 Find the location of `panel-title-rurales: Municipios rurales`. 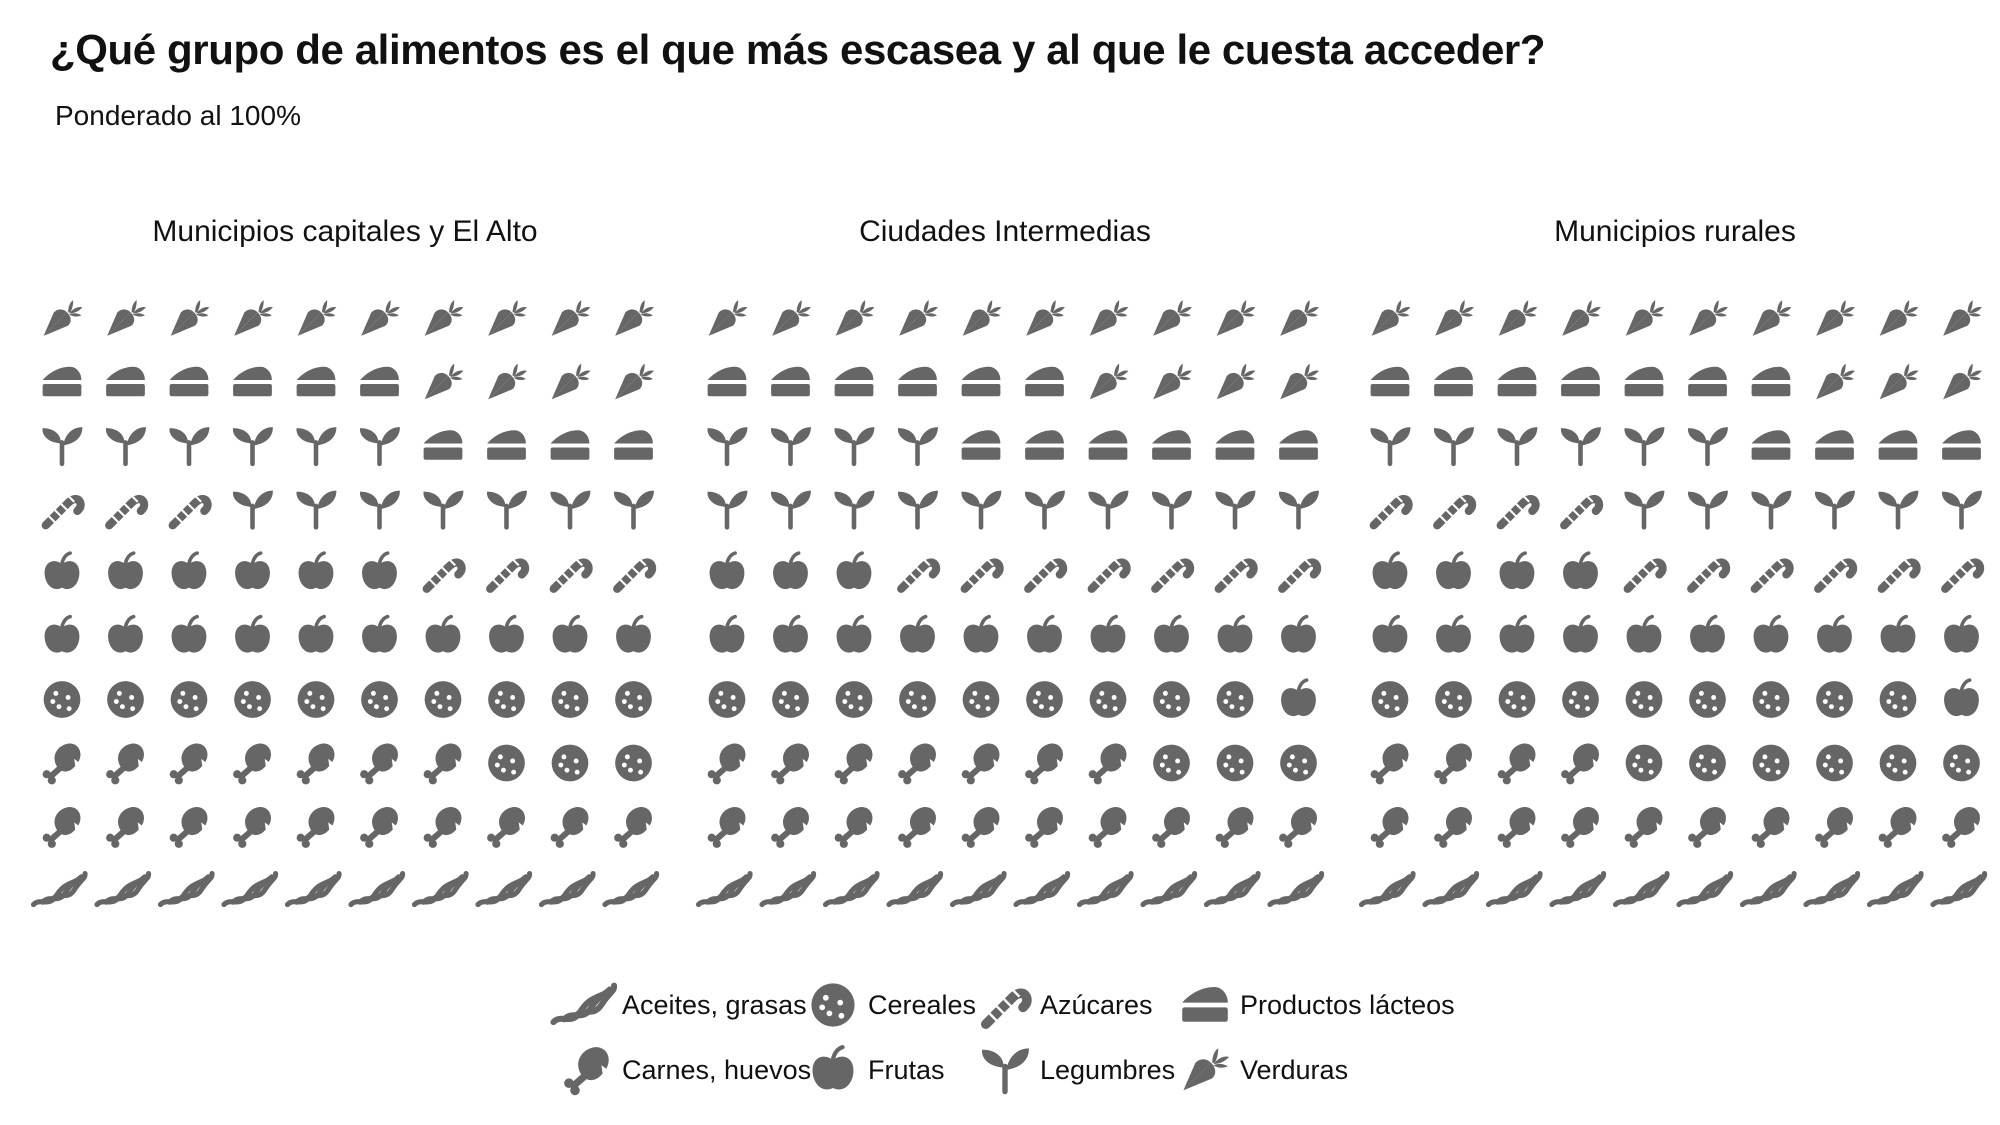

panel-title-rurales: Municipios rurales is located at coordinates (1675, 231).